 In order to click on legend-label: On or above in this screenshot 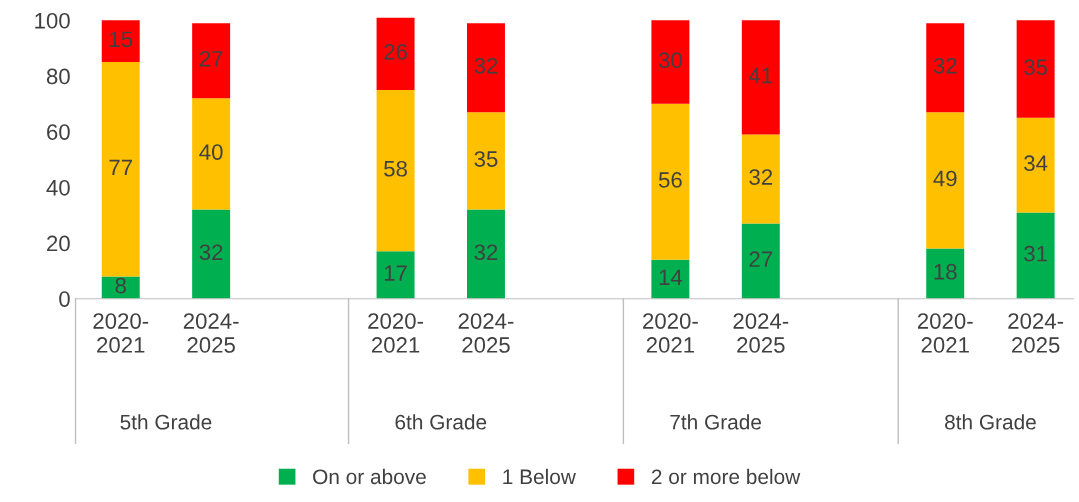, I will do `click(369, 476)`.